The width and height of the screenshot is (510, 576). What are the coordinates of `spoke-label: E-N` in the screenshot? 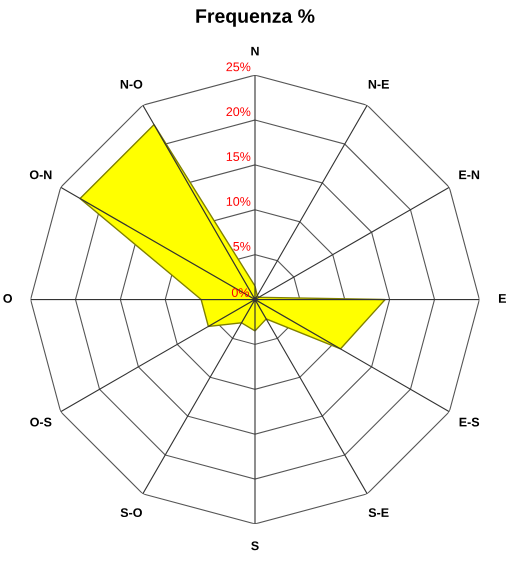 It's located at (469, 175).